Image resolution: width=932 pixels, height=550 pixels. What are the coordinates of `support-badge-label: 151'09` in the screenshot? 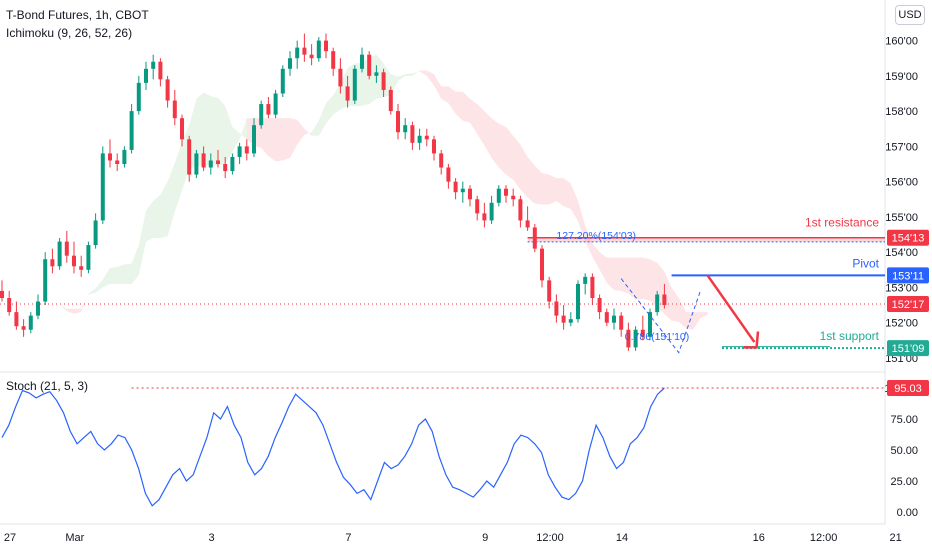 It's located at (908, 349).